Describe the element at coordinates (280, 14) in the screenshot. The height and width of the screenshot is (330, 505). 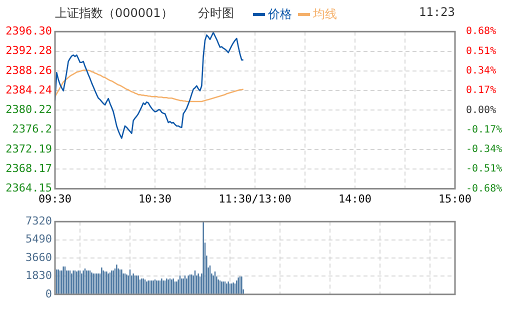
I see `legend-label: 价格` at that location.